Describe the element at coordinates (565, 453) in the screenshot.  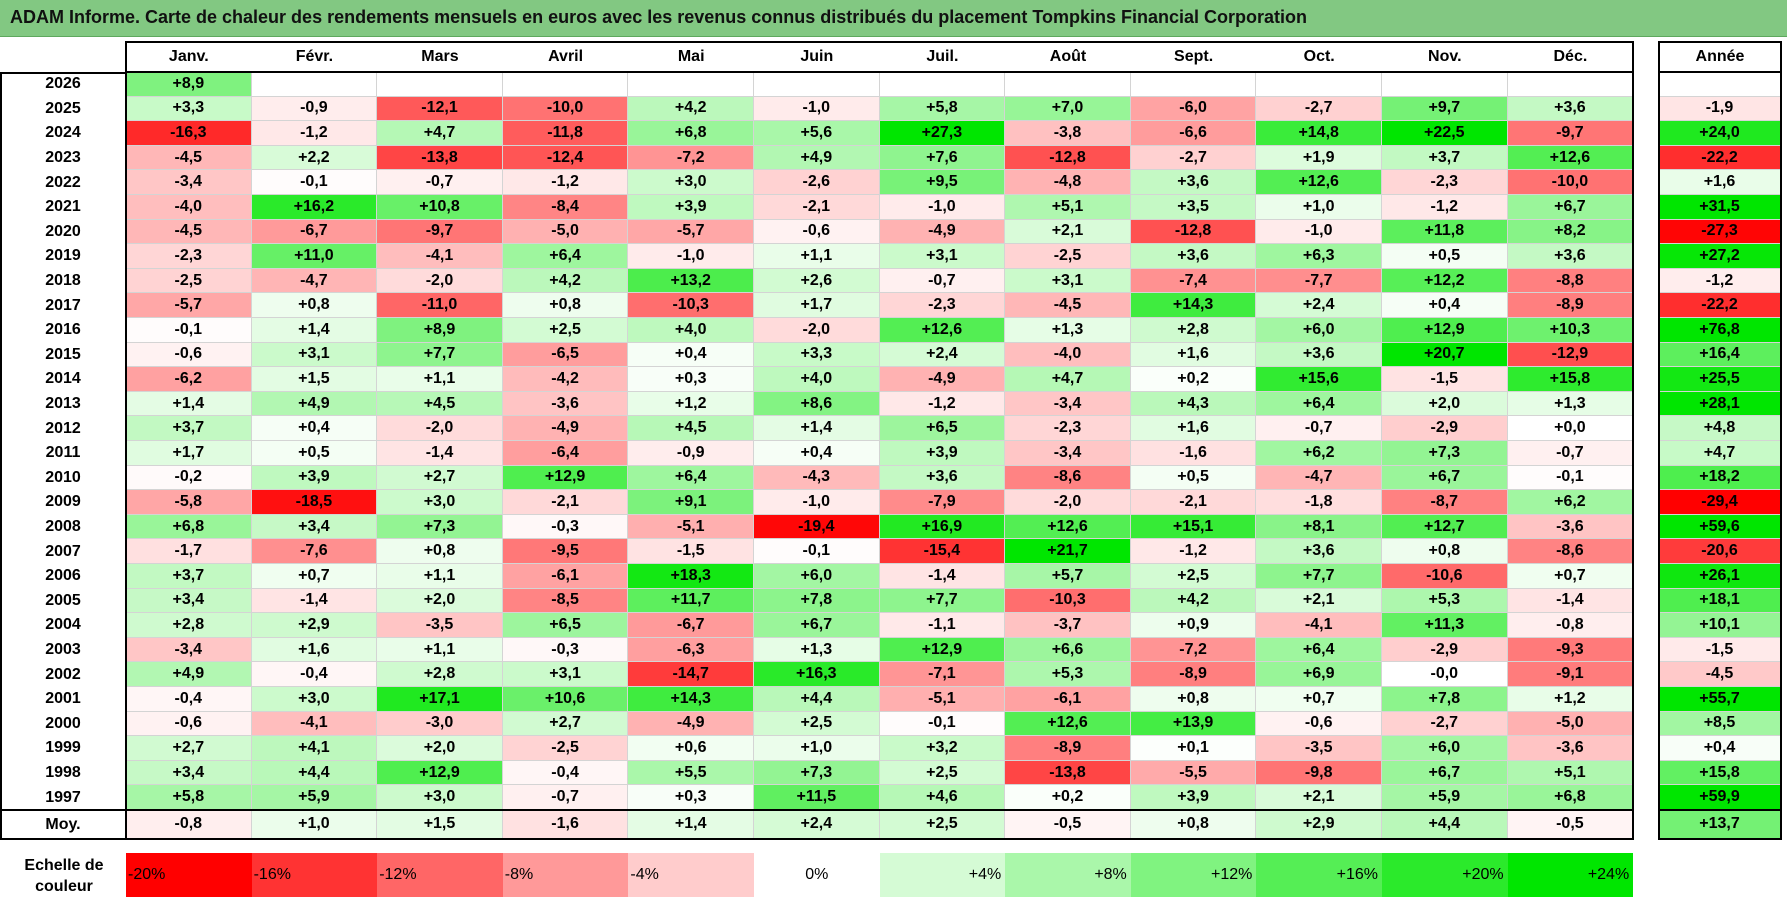
I see `heatmap-cell: -6,4` at that location.